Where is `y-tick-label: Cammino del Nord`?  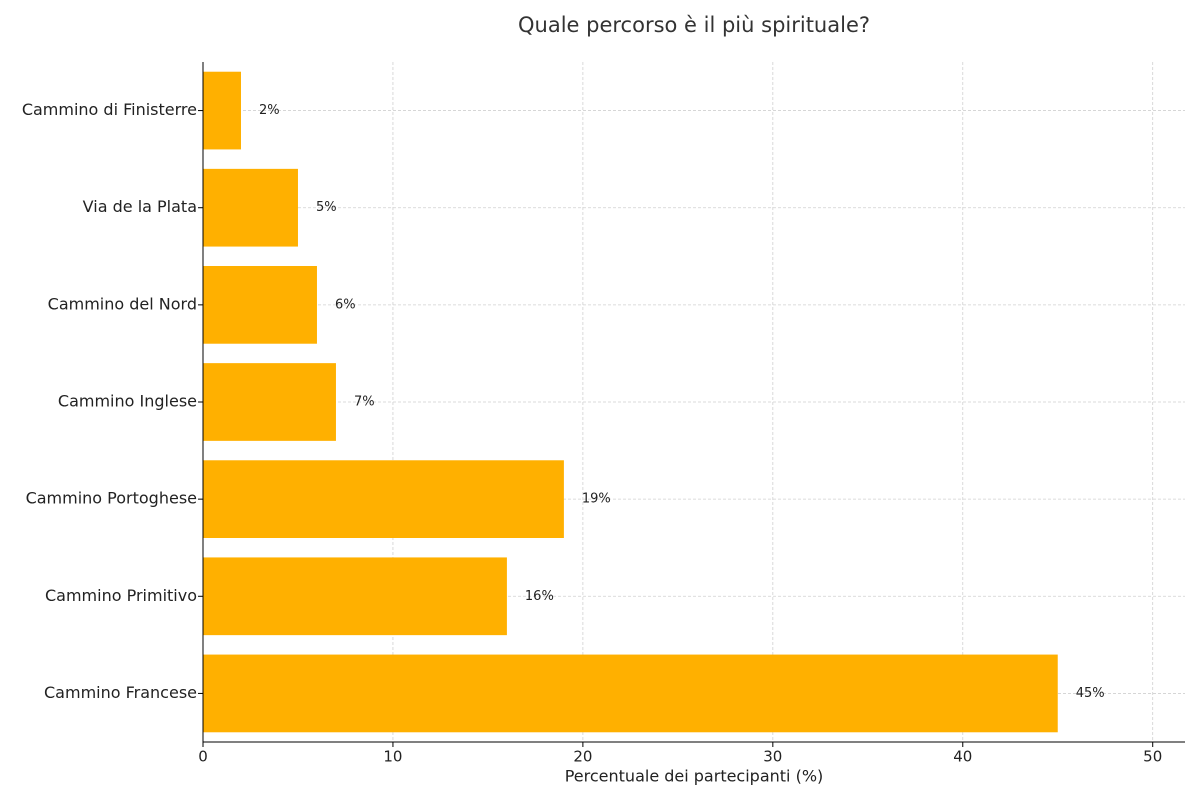 y-tick-label: Cammino del Nord is located at coordinates (122, 303).